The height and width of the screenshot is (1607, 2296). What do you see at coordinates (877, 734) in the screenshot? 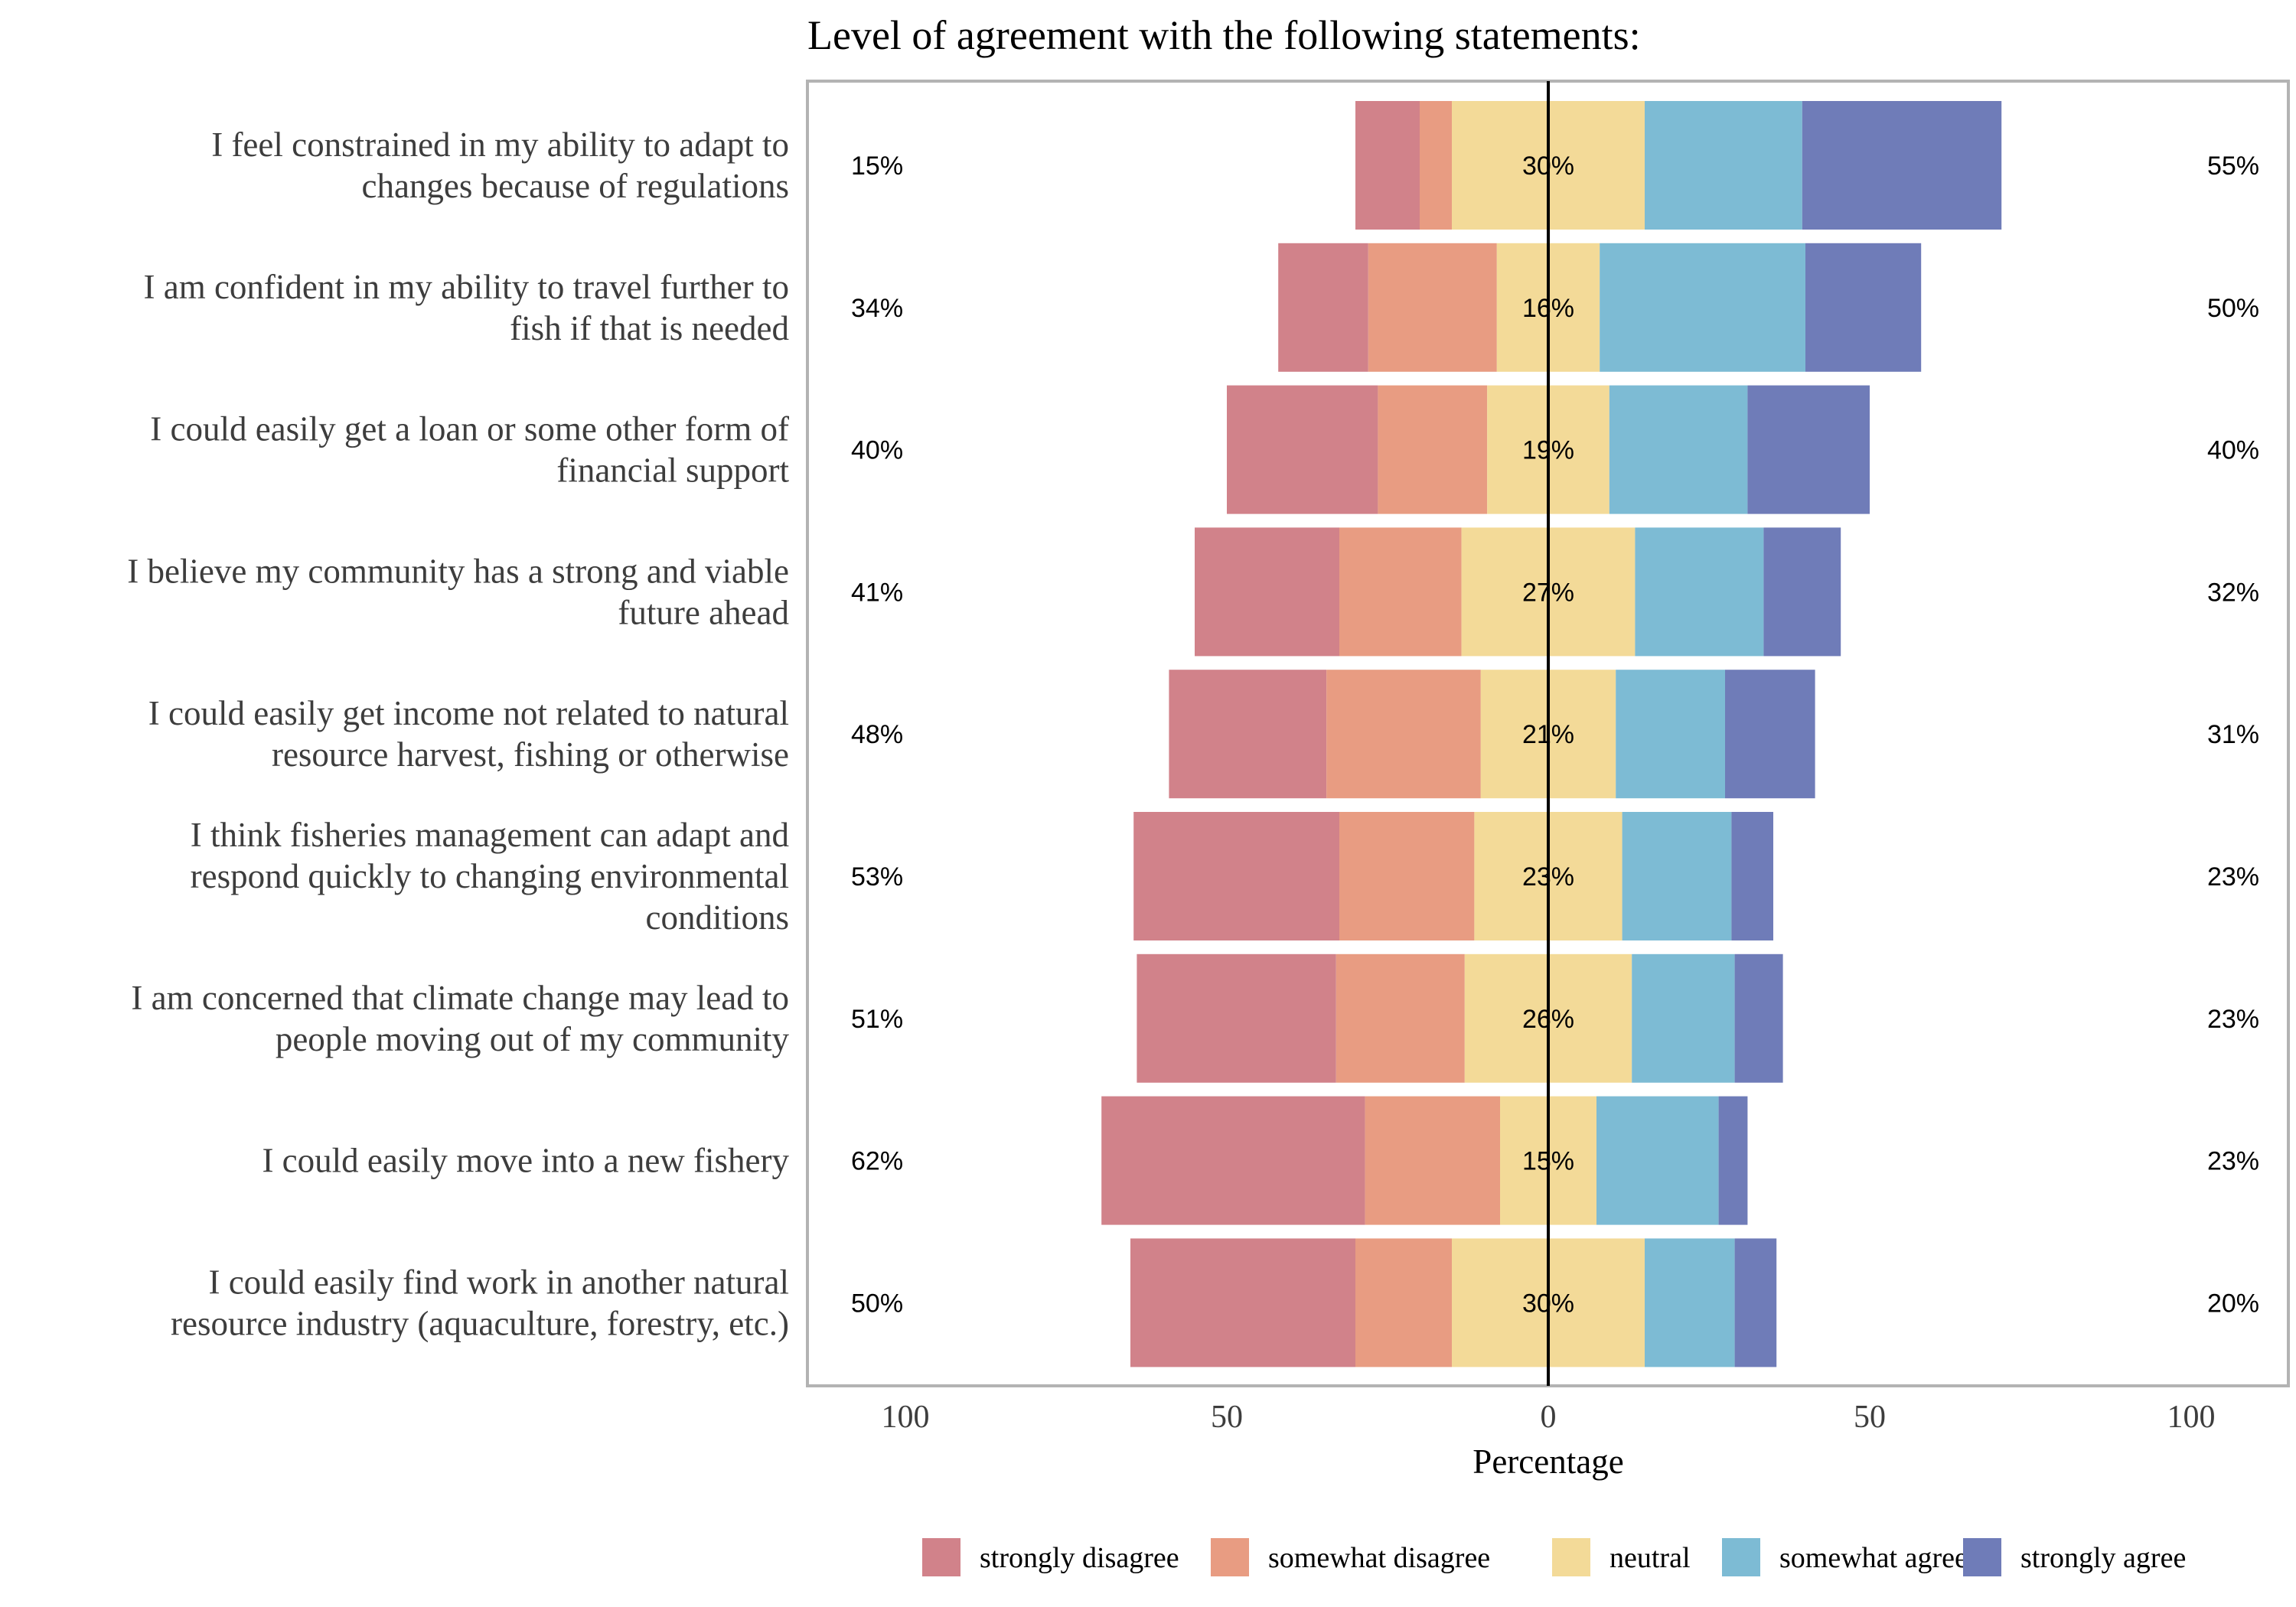
I see `percent-label-disagree: 48%` at bounding box center [877, 734].